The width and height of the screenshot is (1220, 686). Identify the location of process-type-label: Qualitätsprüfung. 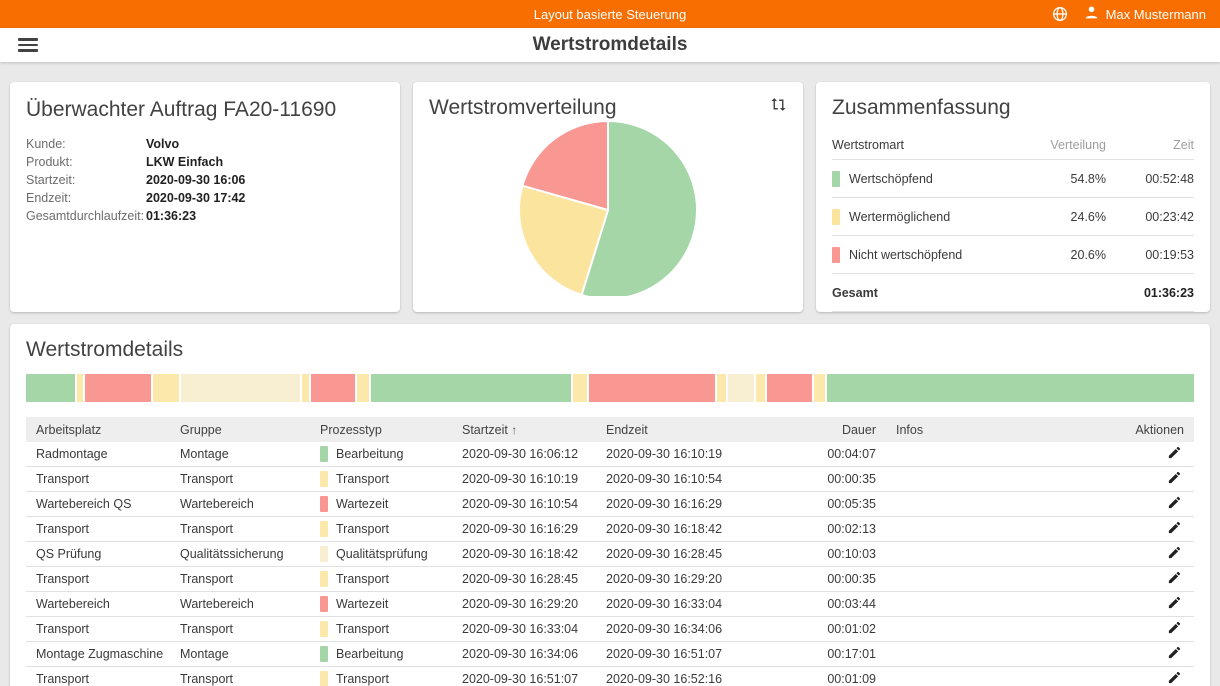
(382, 554).